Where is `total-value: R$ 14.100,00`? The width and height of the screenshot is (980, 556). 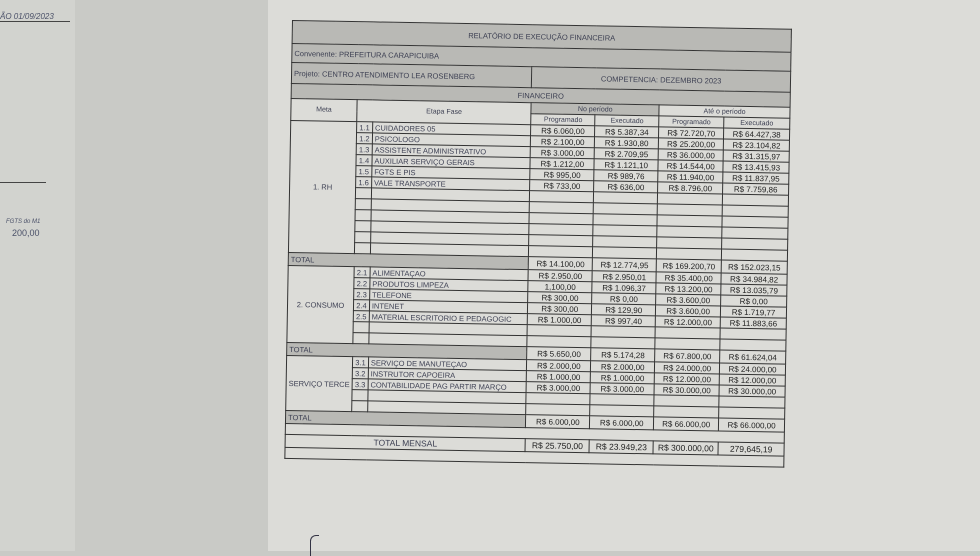
total-value: R$ 14.100,00 is located at coordinates (560, 263).